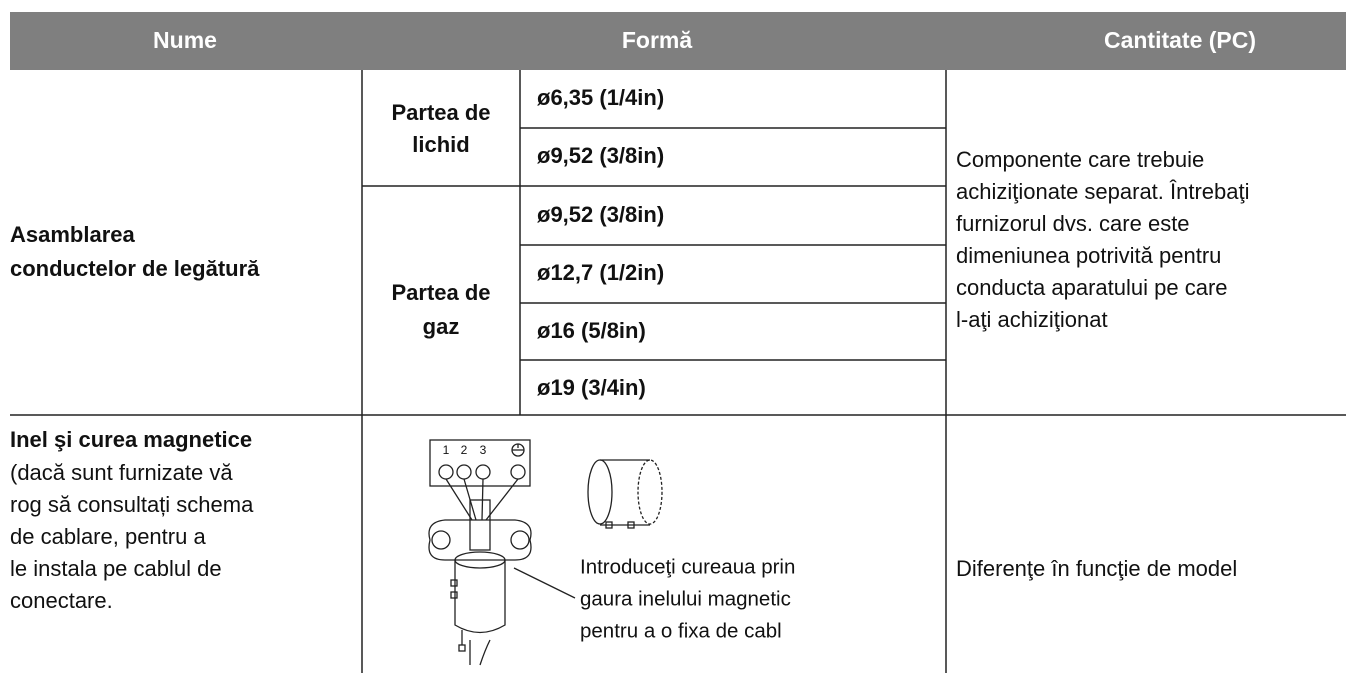  What do you see at coordinates (600, 97) in the screenshot?
I see `cell-text: ø6,35 (1/4in)` at bounding box center [600, 97].